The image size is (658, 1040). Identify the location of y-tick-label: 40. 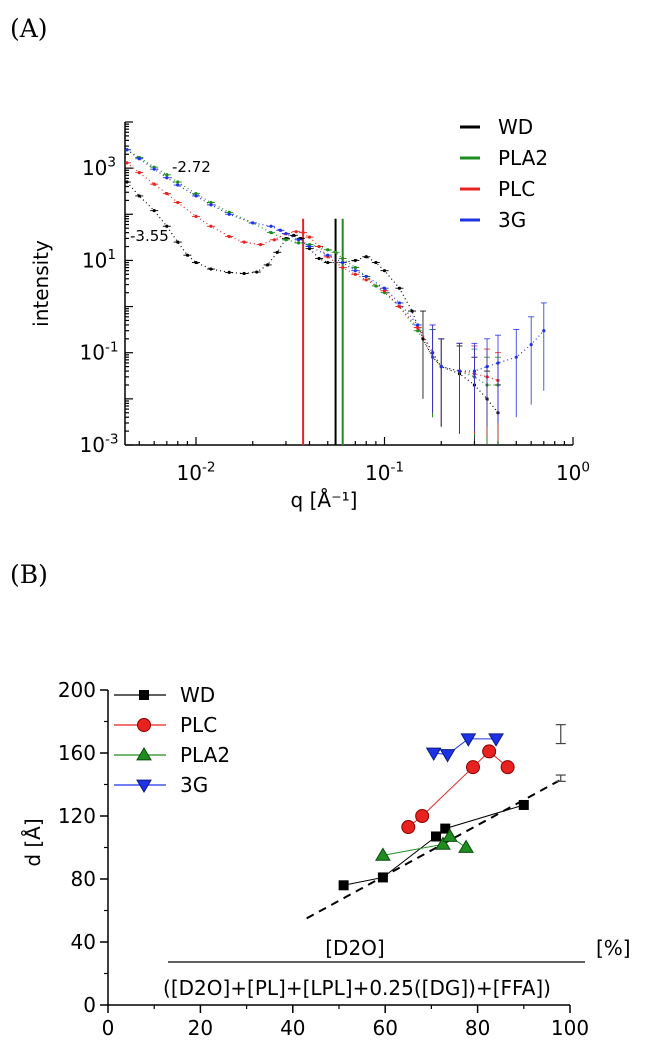
(83, 942).